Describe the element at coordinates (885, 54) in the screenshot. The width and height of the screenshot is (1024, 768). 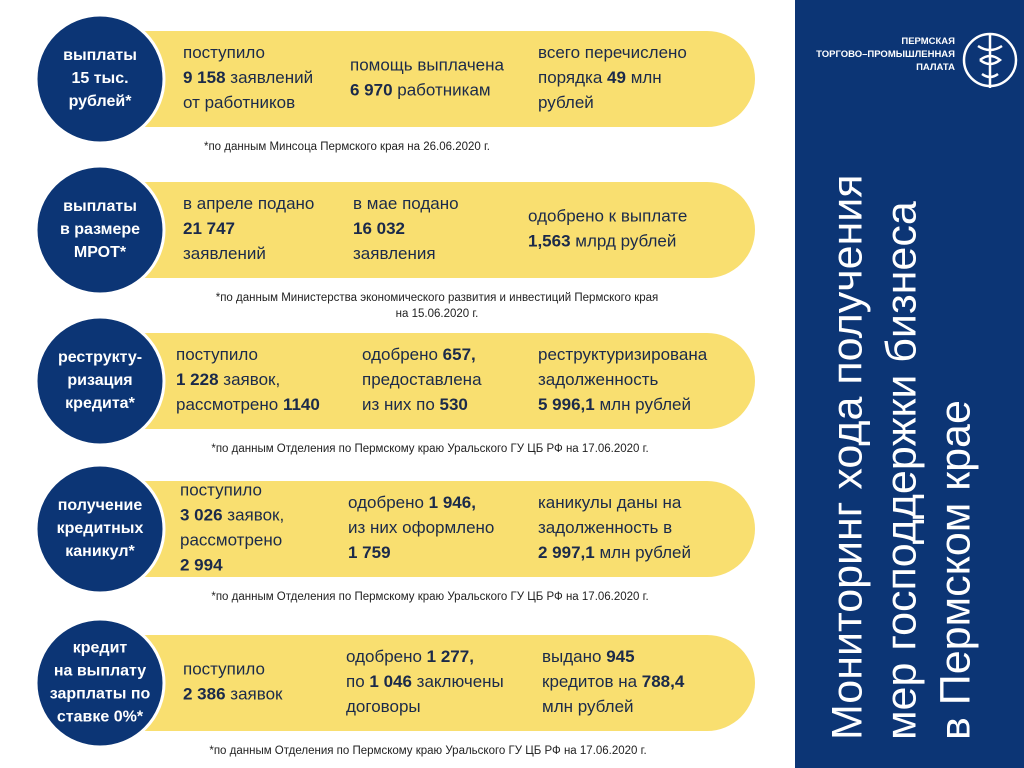
I see `logo-text: ТОРГОВО–ПРОМЫШЛЕННАЯ` at that location.